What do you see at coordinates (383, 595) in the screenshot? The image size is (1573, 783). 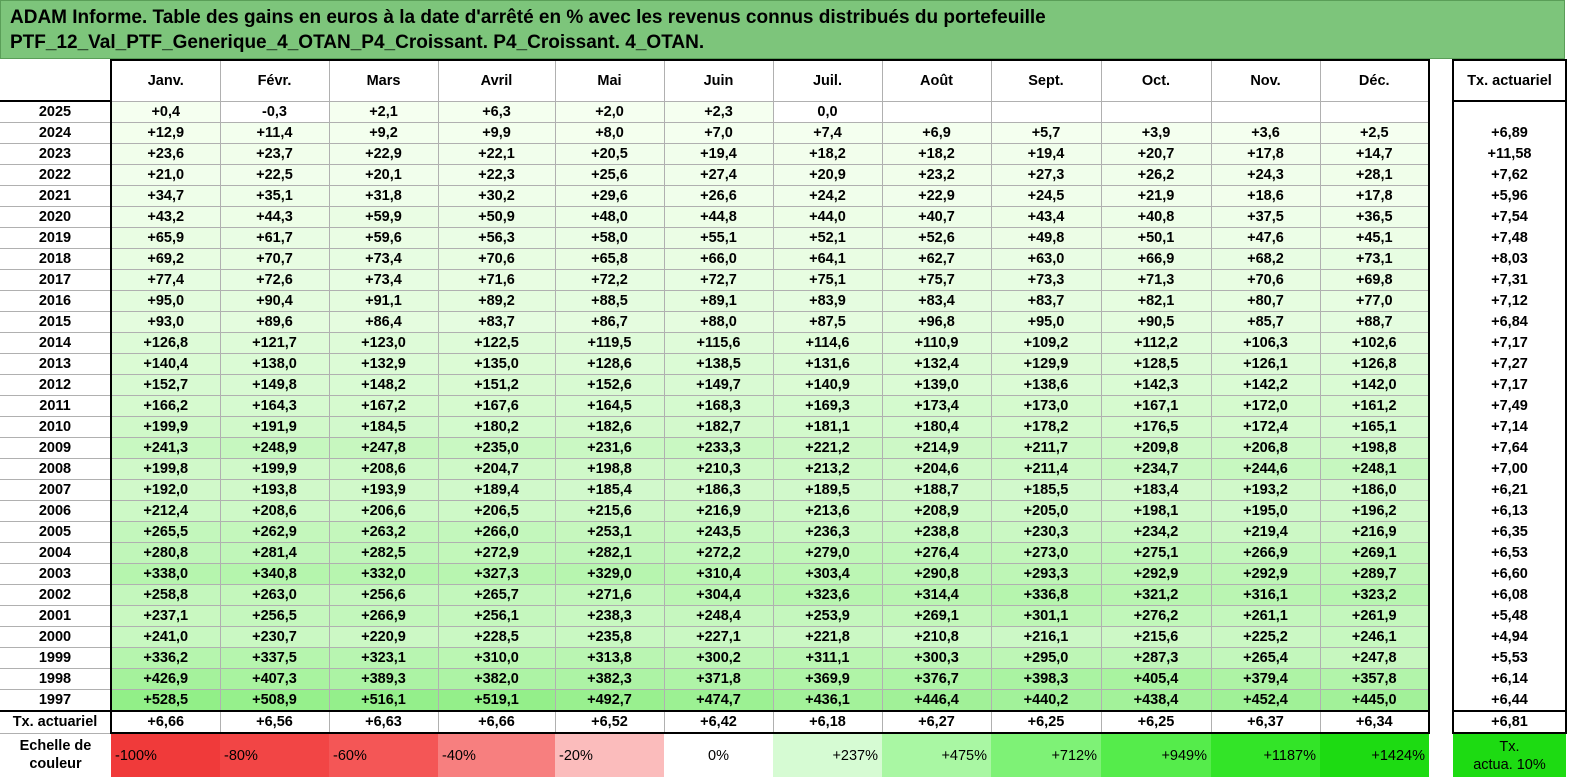 I see `value-cell: +256,6` at bounding box center [383, 595].